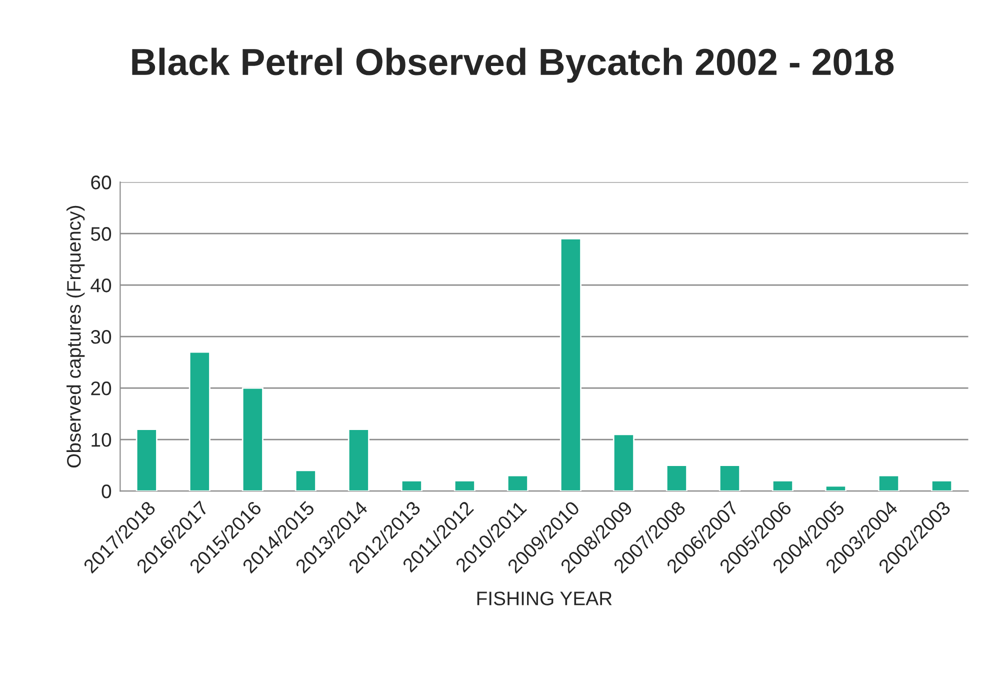 The width and height of the screenshot is (985, 682). I want to click on x-axis-title: FISHING YEAR, so click(544, 599).